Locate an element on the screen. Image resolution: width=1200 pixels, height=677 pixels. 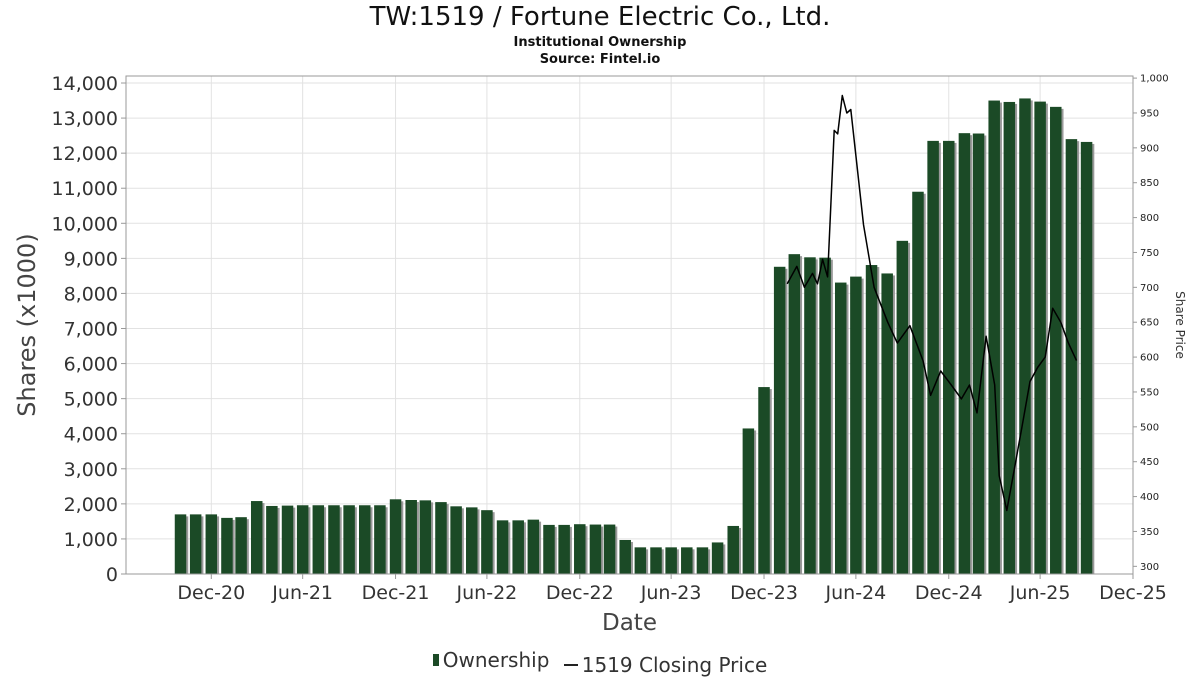
y2-tick-label: 650 is located at coordinates (1149, 323).